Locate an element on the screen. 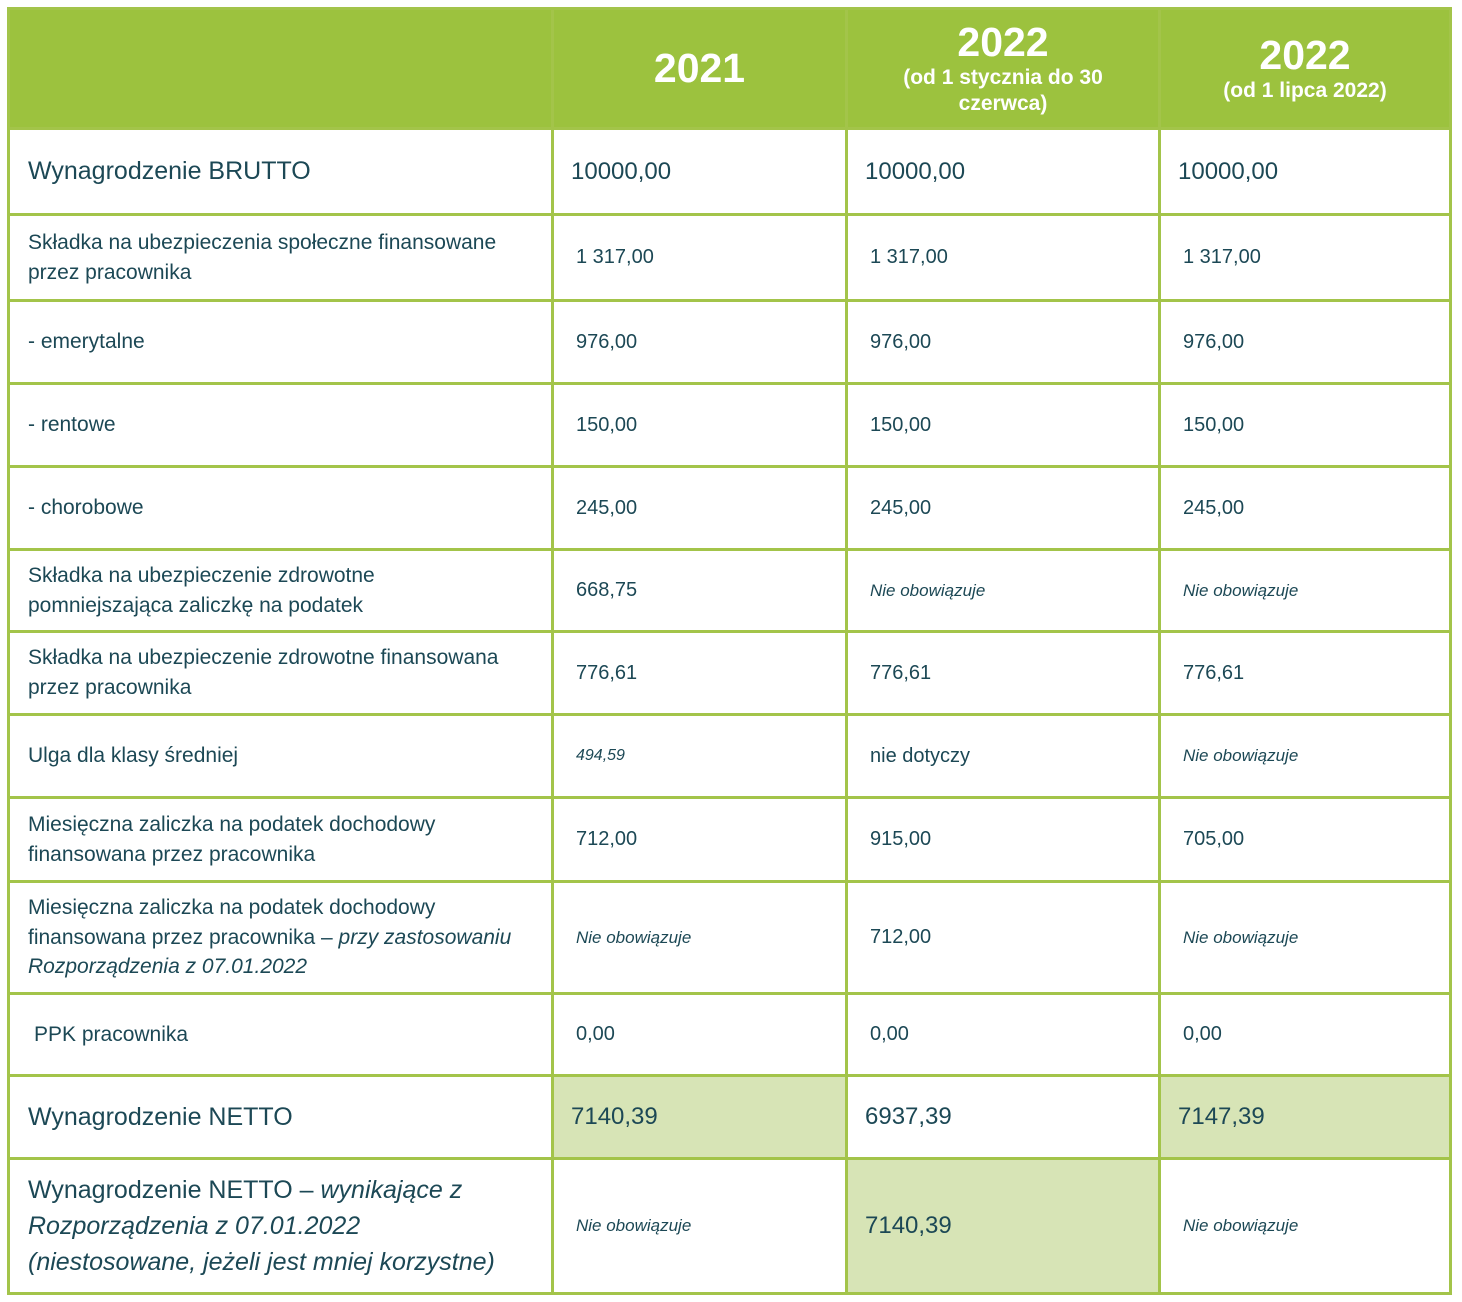 The image size is (1462, 1302). value-cell-row3-2022-h1: 150,00 is located at coordinates (1003, 425).